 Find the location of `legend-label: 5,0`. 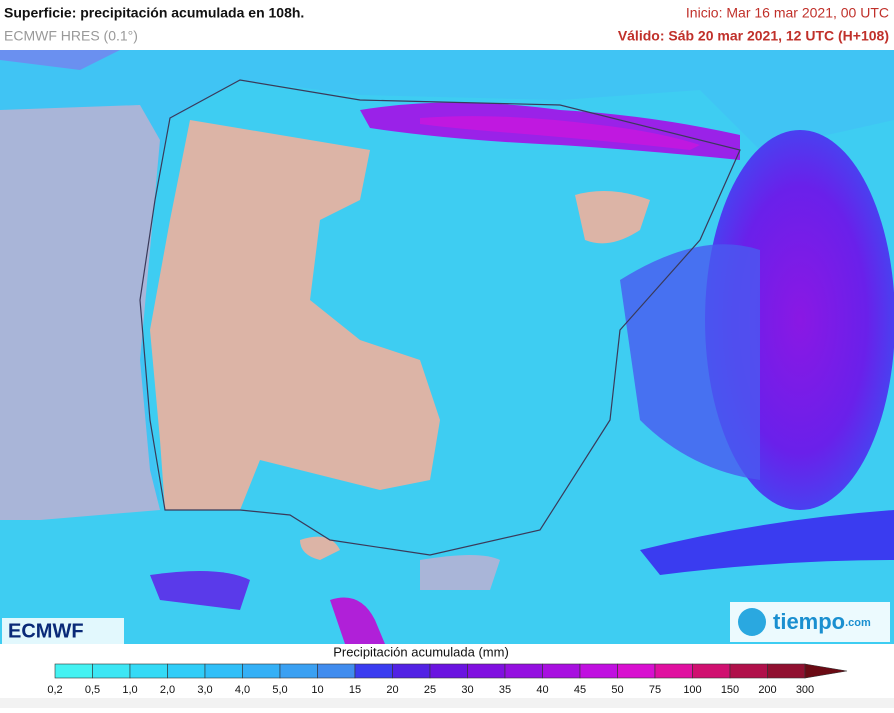

legend-label: 5,0 is located at coordinates (279, 690).